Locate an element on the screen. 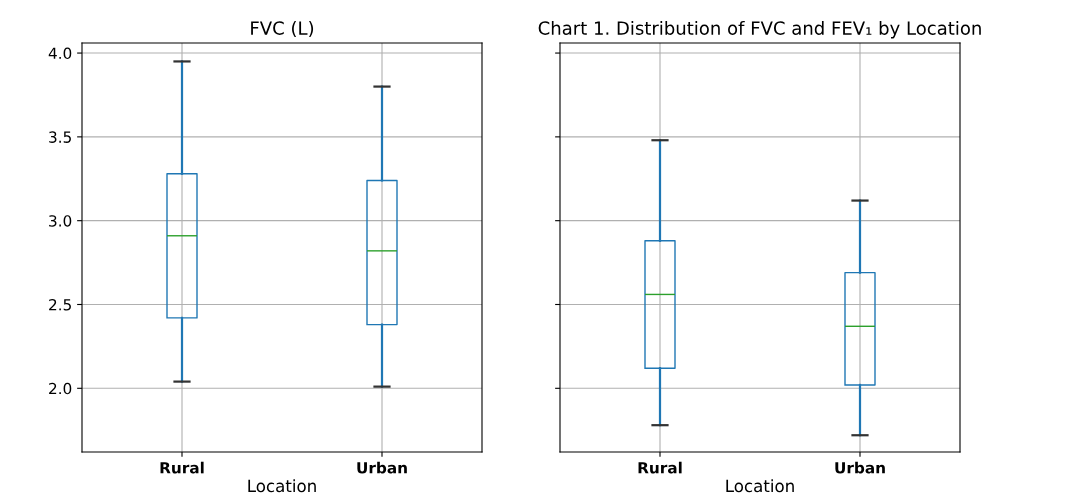 This screenshot has height=497, width=1069. chart-title: Chart 1. Distribution of FVC and FEV₁ by Location is located at coordinates (759, 29).